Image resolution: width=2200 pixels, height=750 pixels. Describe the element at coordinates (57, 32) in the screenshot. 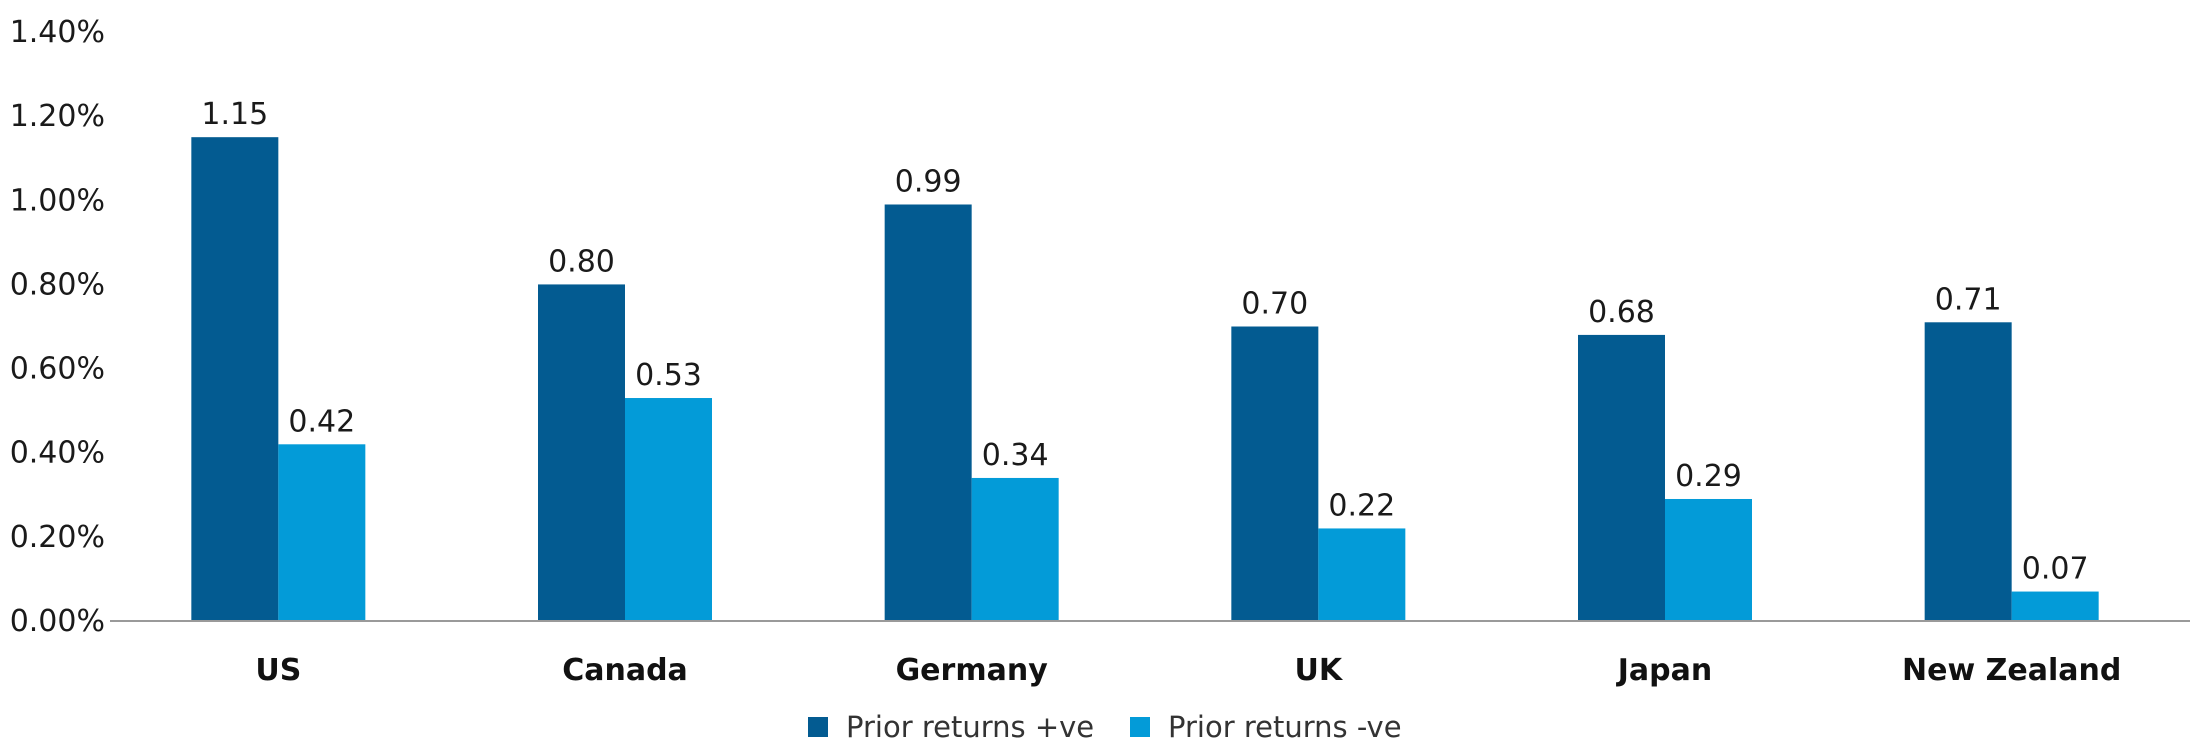

I see `y-tick-label: 1.40%` at that location.